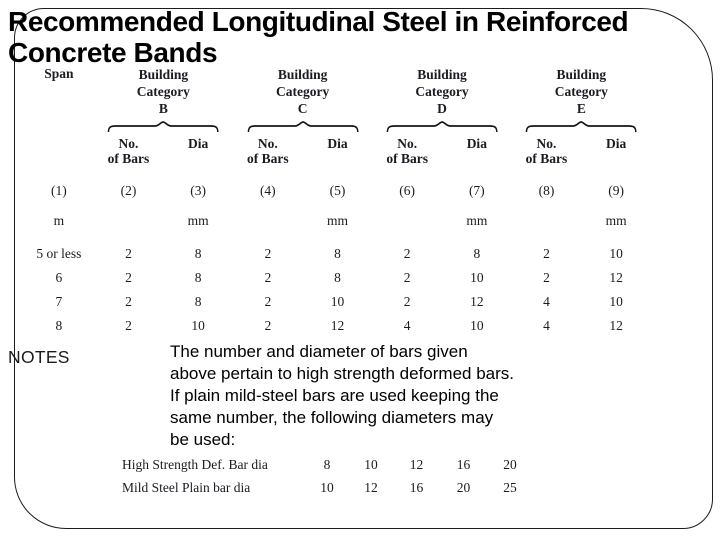  I want to click on table-row: 5 or less 2 8 2 8 2 8 2 10, so click(337, 254).